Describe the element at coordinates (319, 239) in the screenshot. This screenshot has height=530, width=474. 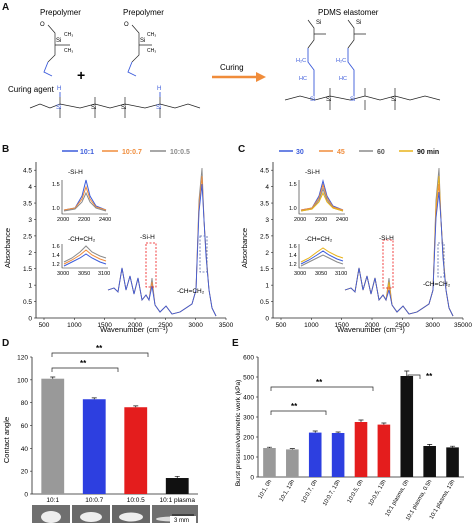
I see `inset-label: -CH=CH₂` at that location.